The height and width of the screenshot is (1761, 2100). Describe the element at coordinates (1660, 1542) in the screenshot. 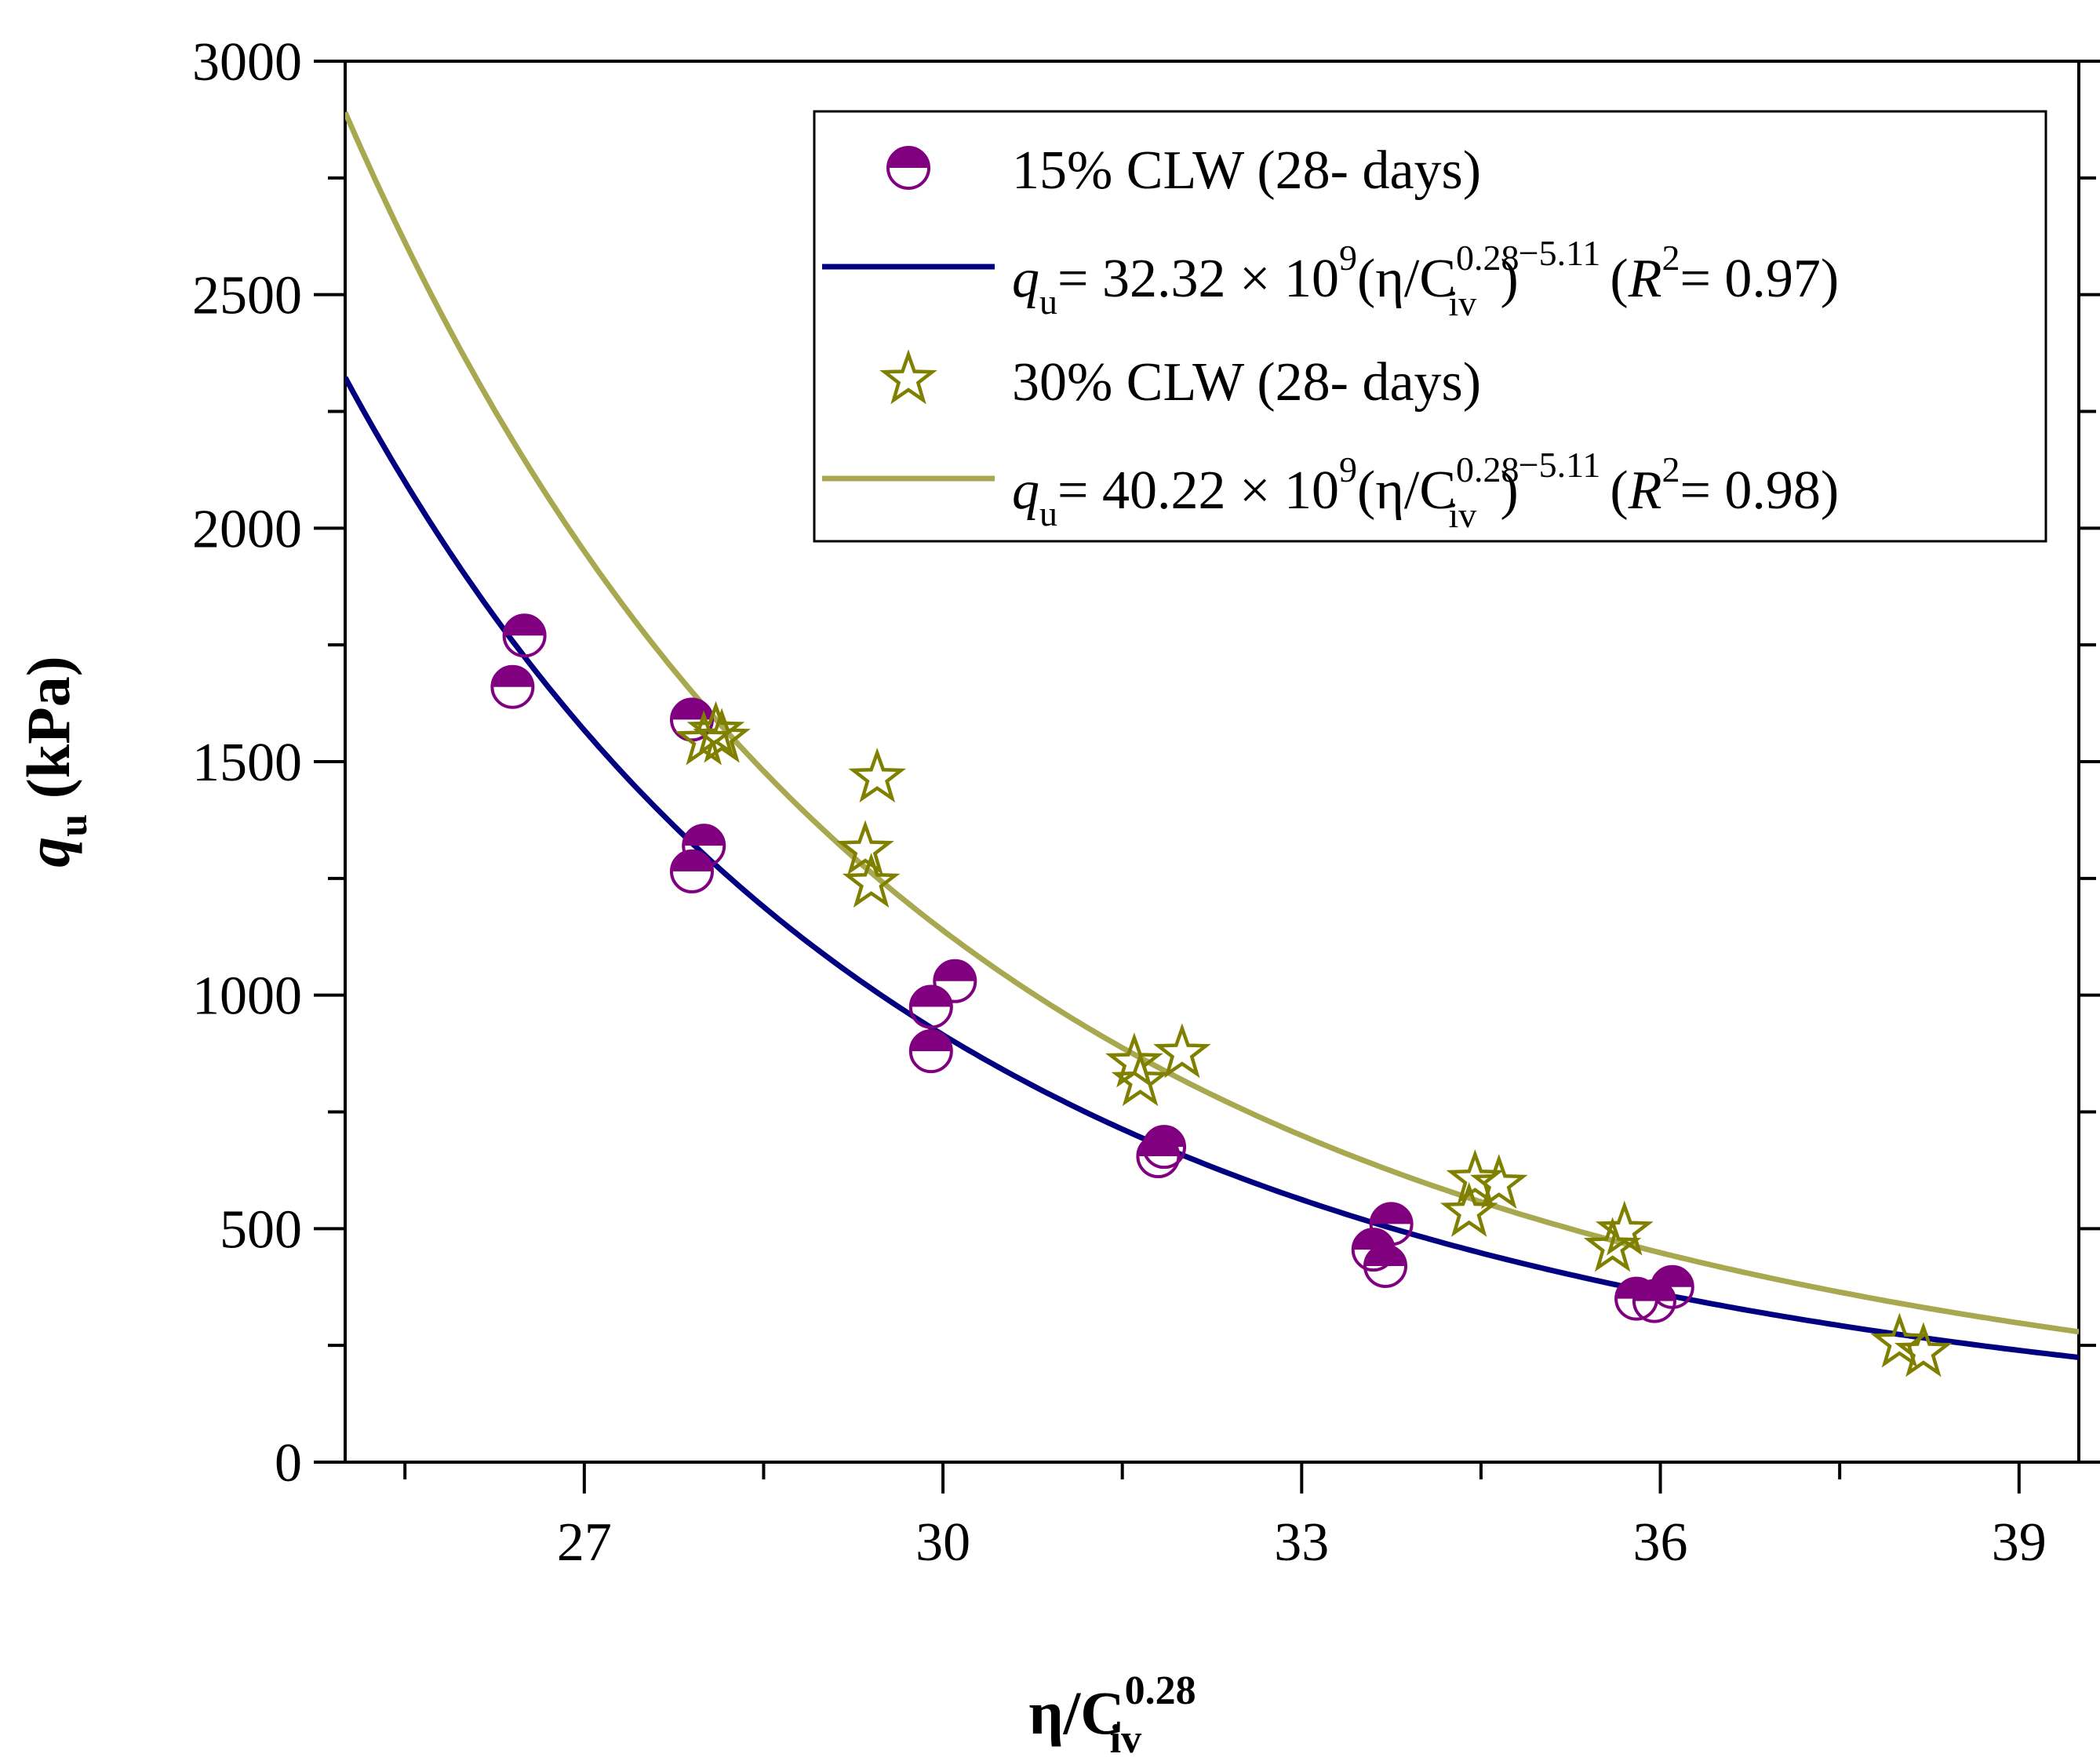

I see `x-tick-label: 36` at that location.